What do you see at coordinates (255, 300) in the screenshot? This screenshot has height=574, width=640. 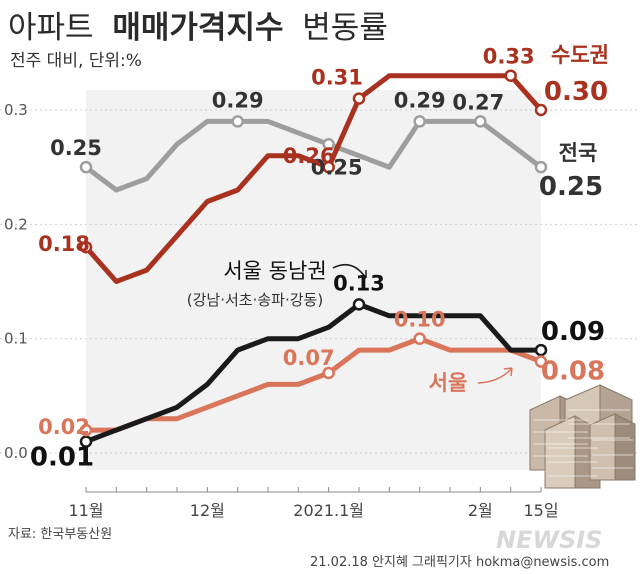 I see `series-name-southeast-sub: (강남·서초·송파·강동)` at bounding box center [255, 300].